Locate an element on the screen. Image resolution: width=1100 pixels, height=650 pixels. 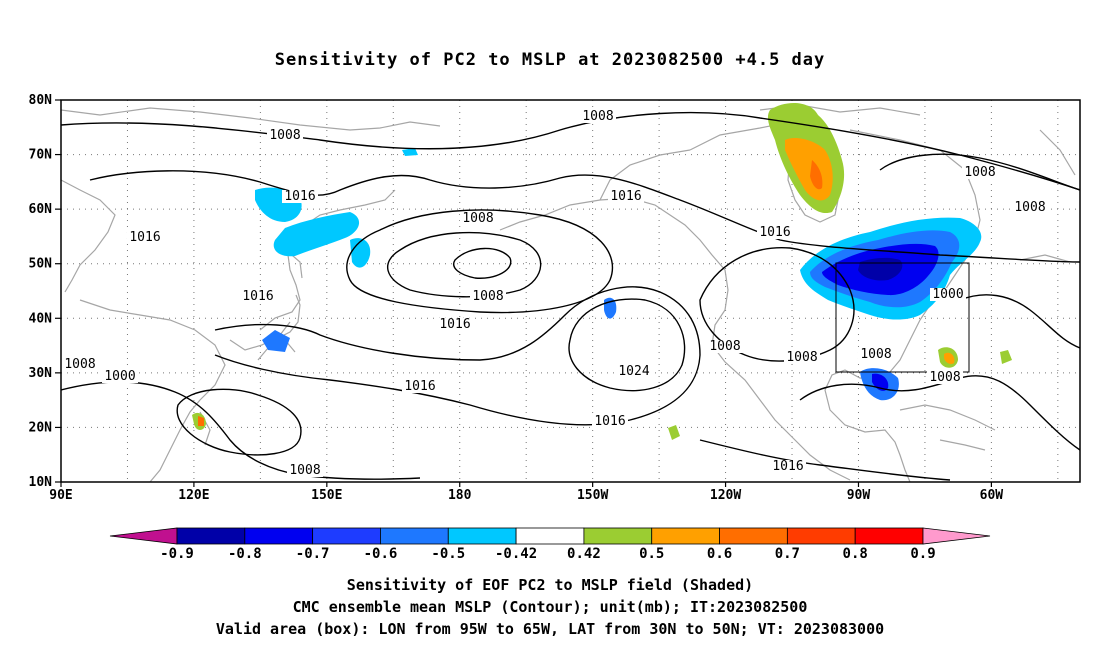
colorbar-label: 0.5 is located at coordinates (651, 554).